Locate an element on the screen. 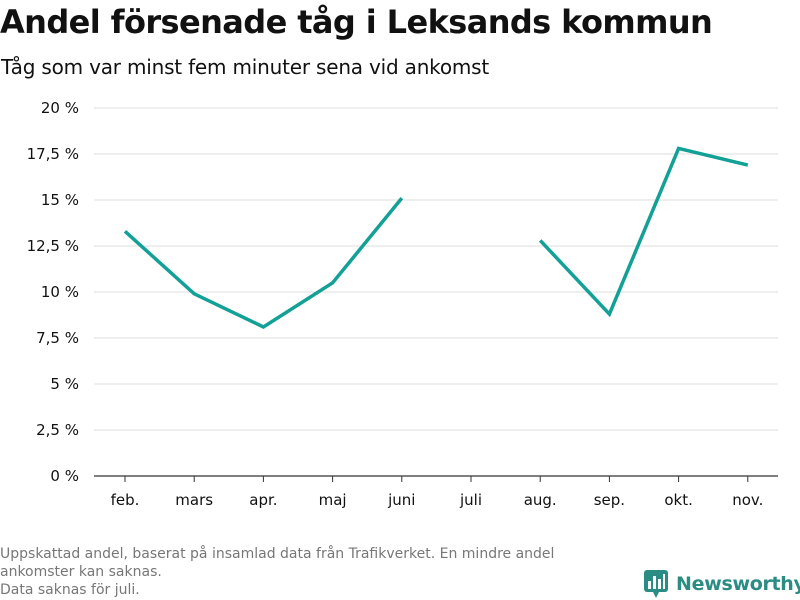 Image resolution: width=800 pixels, height=600 pixels. x-tick-label: sep. is located at coordinates (609, 500).